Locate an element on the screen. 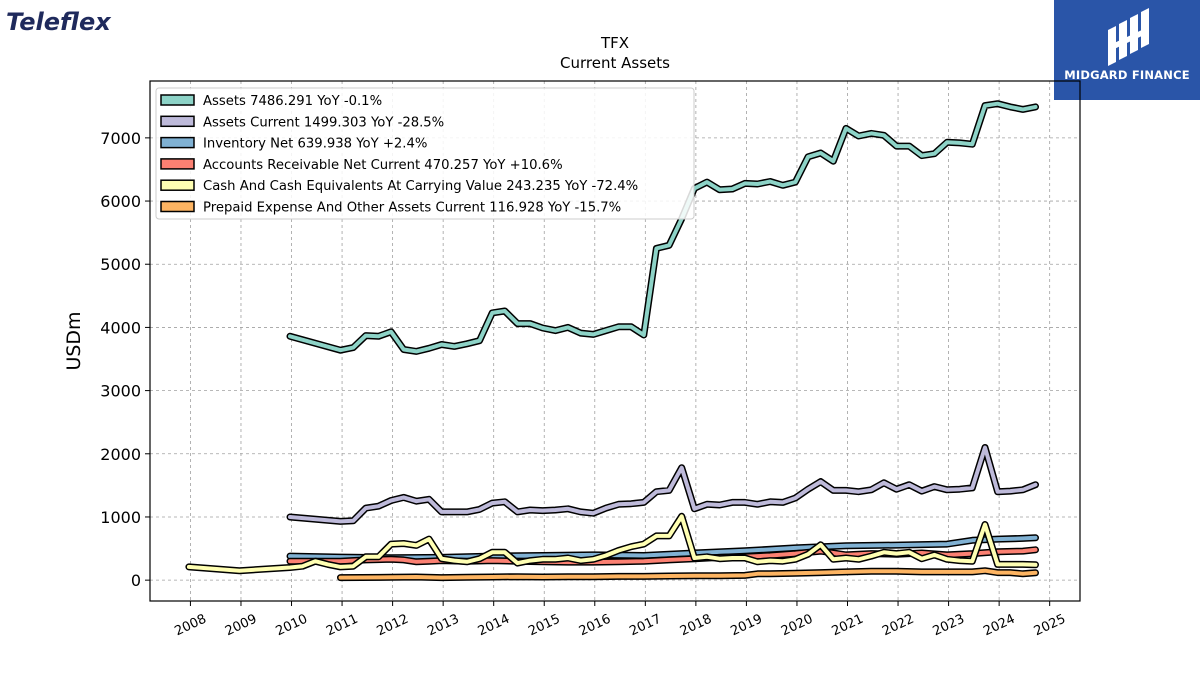 This screenshot has height=675, width=1200. x-tick-label: 2025 is located at coordinates (1050, 626).